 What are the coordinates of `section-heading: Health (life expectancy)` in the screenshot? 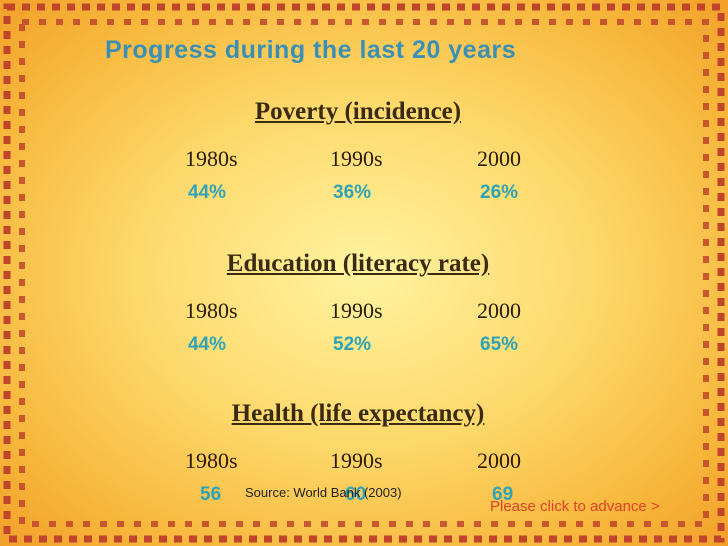 It's located at (358, 413).